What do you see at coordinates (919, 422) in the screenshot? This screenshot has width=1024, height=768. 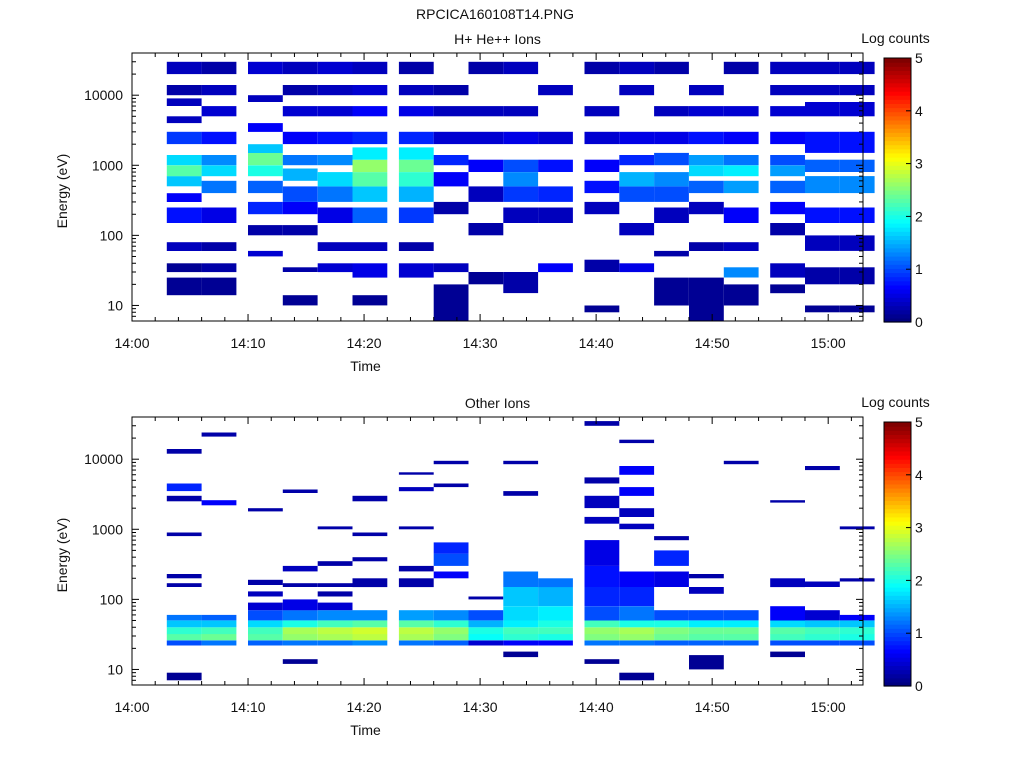 I see `colorbar-tick-label: 5` at bounding box center [919, 422].